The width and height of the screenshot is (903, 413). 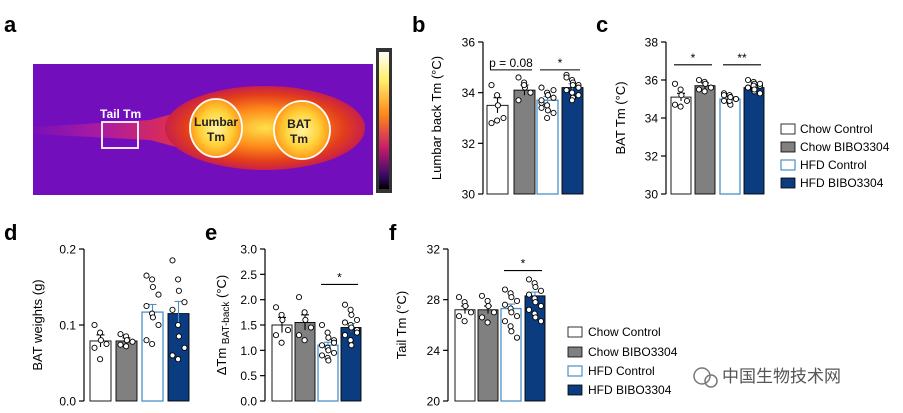 What do you see at coordinates (37, 324) in the screenshot?
I see `y-axis-label: BAT weights (g)` at bounding box center [37, 324].